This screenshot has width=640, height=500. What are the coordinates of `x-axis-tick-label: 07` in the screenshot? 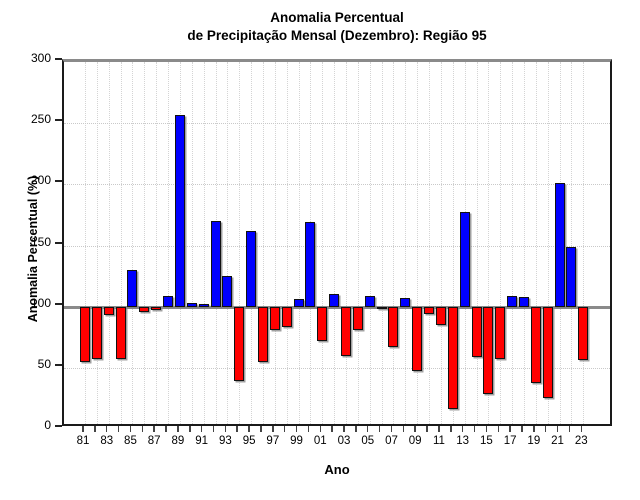 It's located at (391, 441).